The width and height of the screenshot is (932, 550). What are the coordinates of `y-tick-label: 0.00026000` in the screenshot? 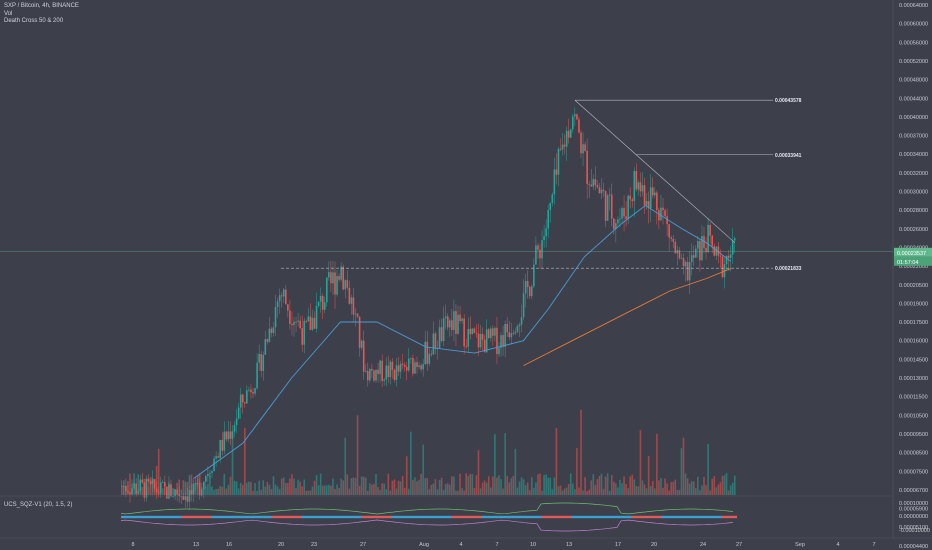 It's located at (913, 230).